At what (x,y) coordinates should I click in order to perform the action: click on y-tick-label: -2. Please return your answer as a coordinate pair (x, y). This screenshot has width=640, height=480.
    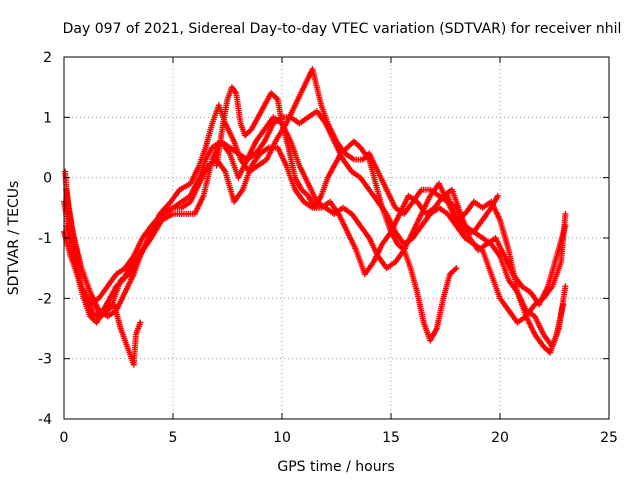
    Looking at the image, I should click on (45, 299).